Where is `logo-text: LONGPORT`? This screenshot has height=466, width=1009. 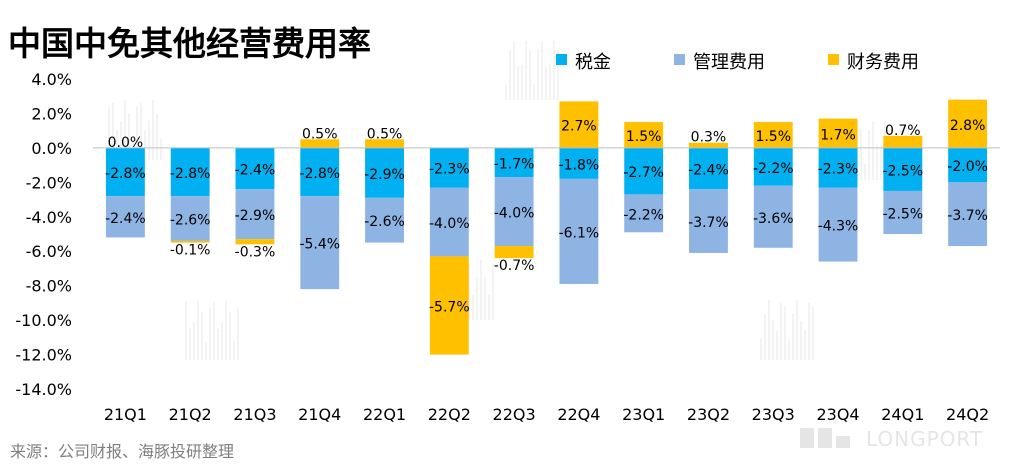
logo-text: LONGPORT is located at coordinates (924, 439).